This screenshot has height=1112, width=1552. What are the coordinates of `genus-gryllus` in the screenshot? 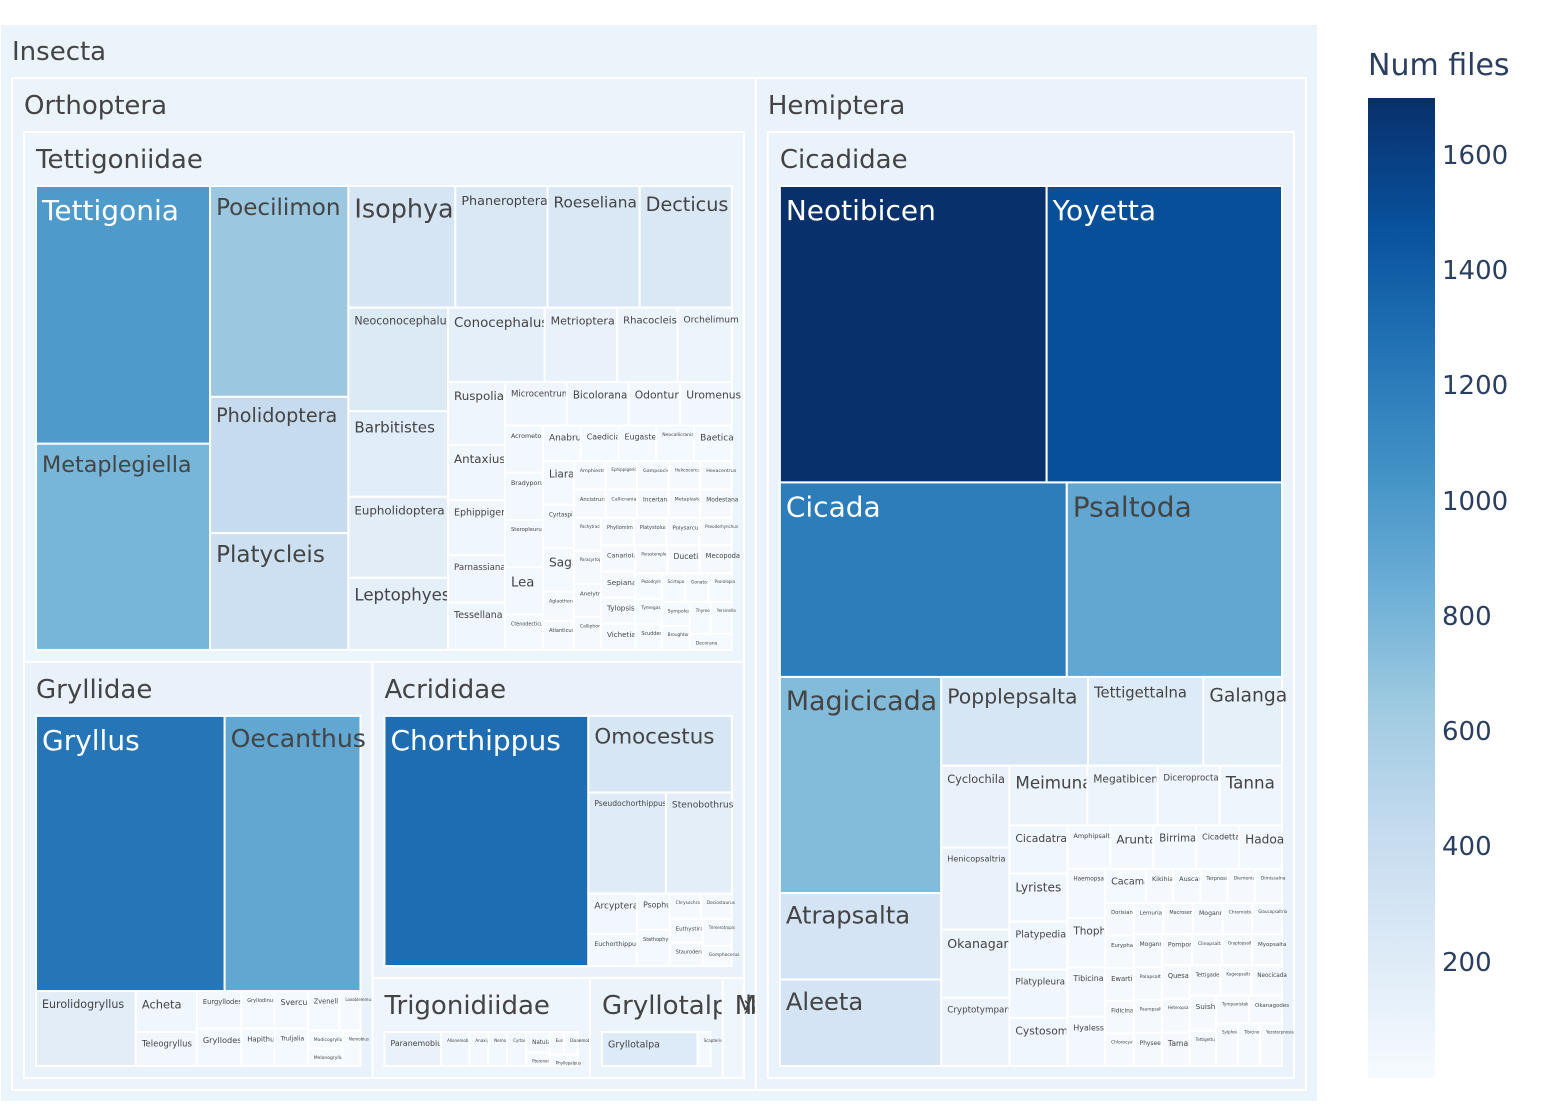 It's located at (130, 853).